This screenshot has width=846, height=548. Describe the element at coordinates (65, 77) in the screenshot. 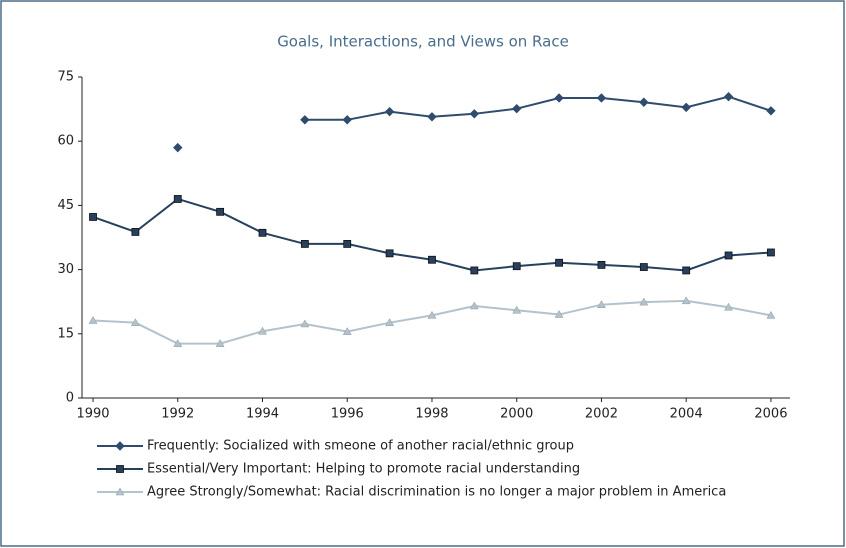

I see `y-tick-label: 75` at that location.